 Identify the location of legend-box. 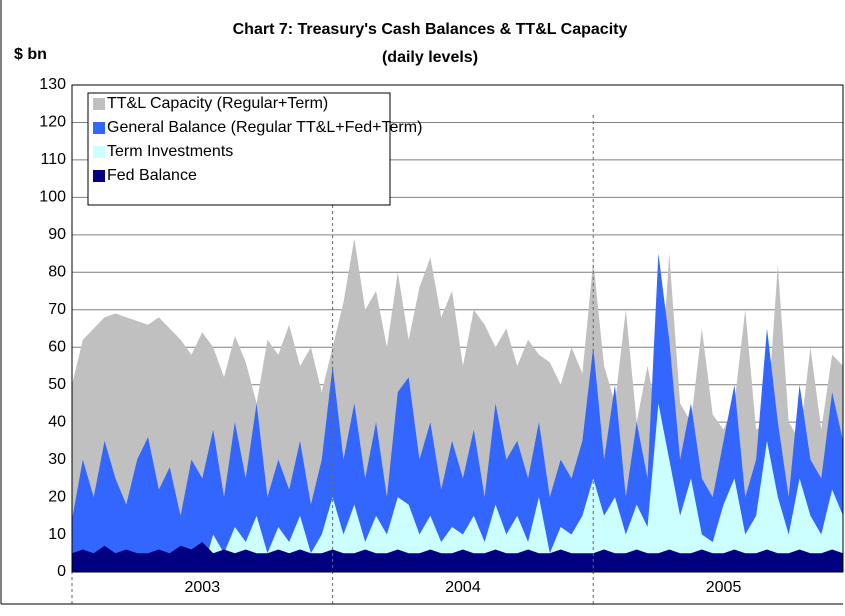
(239, 149).